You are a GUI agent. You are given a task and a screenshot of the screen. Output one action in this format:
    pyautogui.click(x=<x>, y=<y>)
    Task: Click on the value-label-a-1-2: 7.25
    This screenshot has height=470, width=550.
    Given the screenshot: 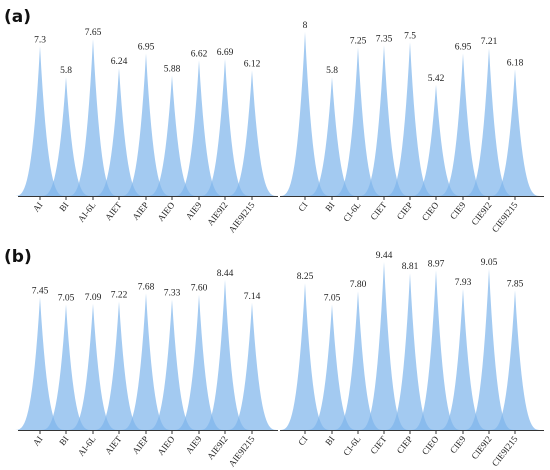 What is the action you would take?
    pyautogui.click(x=358, y=41)
    